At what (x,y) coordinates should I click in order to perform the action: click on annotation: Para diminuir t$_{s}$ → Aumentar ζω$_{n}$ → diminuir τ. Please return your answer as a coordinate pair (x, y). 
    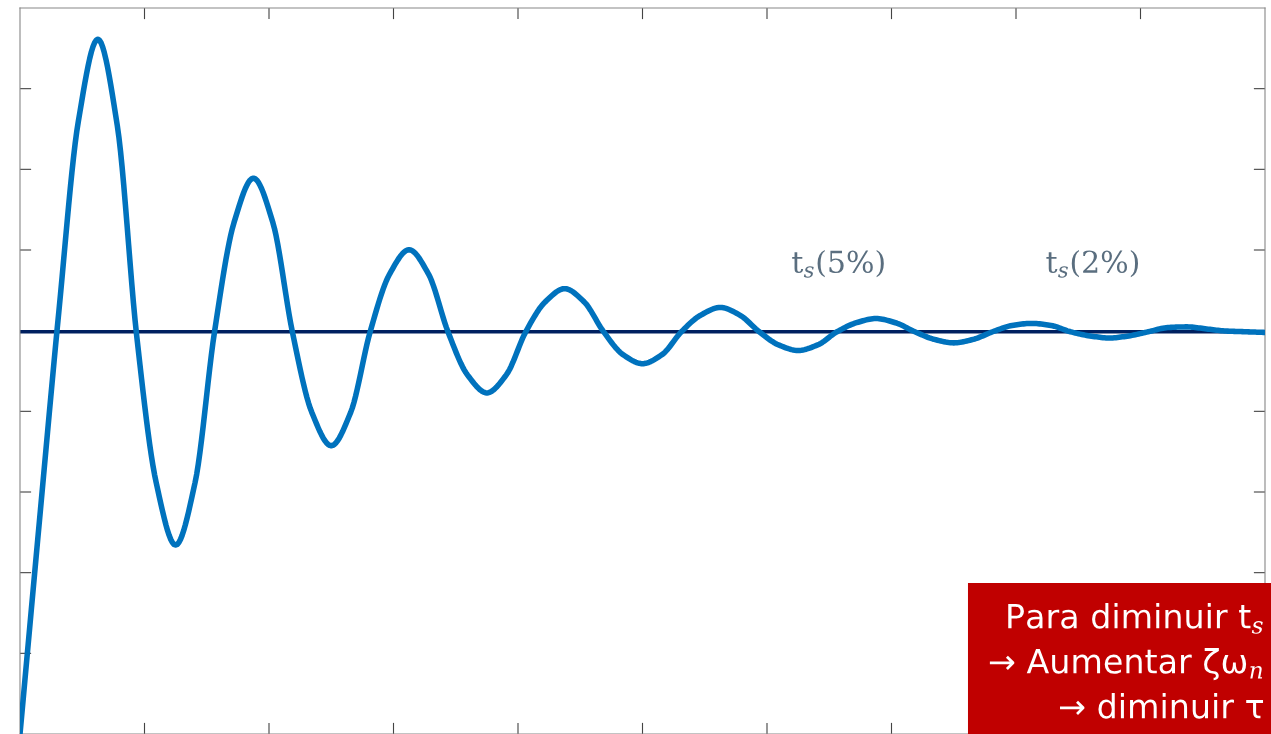
    Looking at the image, I should click on (1126, 661).